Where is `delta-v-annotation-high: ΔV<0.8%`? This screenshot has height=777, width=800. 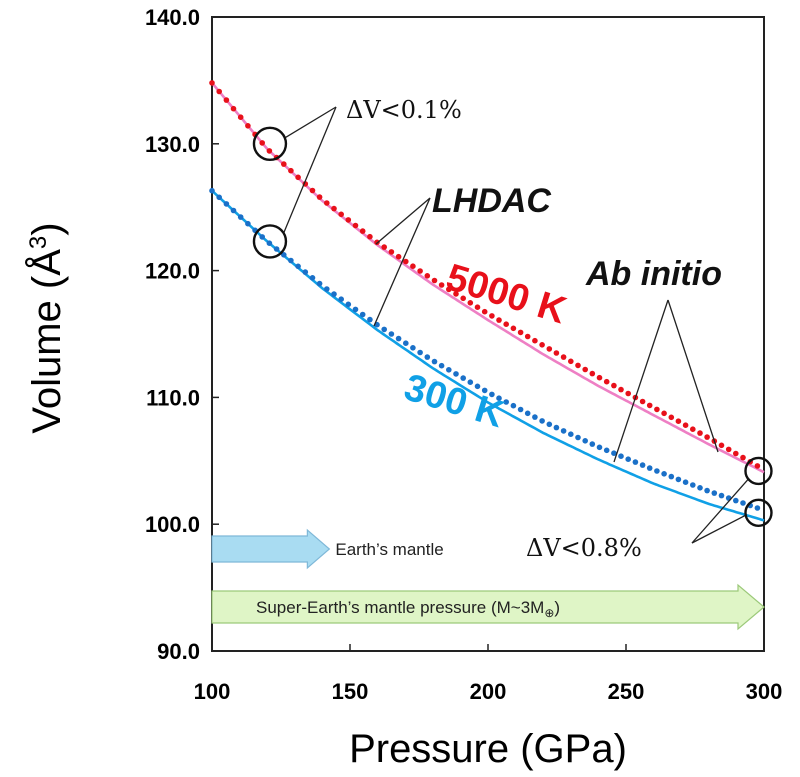 delta-v-annotation-high: ΔV<0.8% is located at coordinates (584, 548).